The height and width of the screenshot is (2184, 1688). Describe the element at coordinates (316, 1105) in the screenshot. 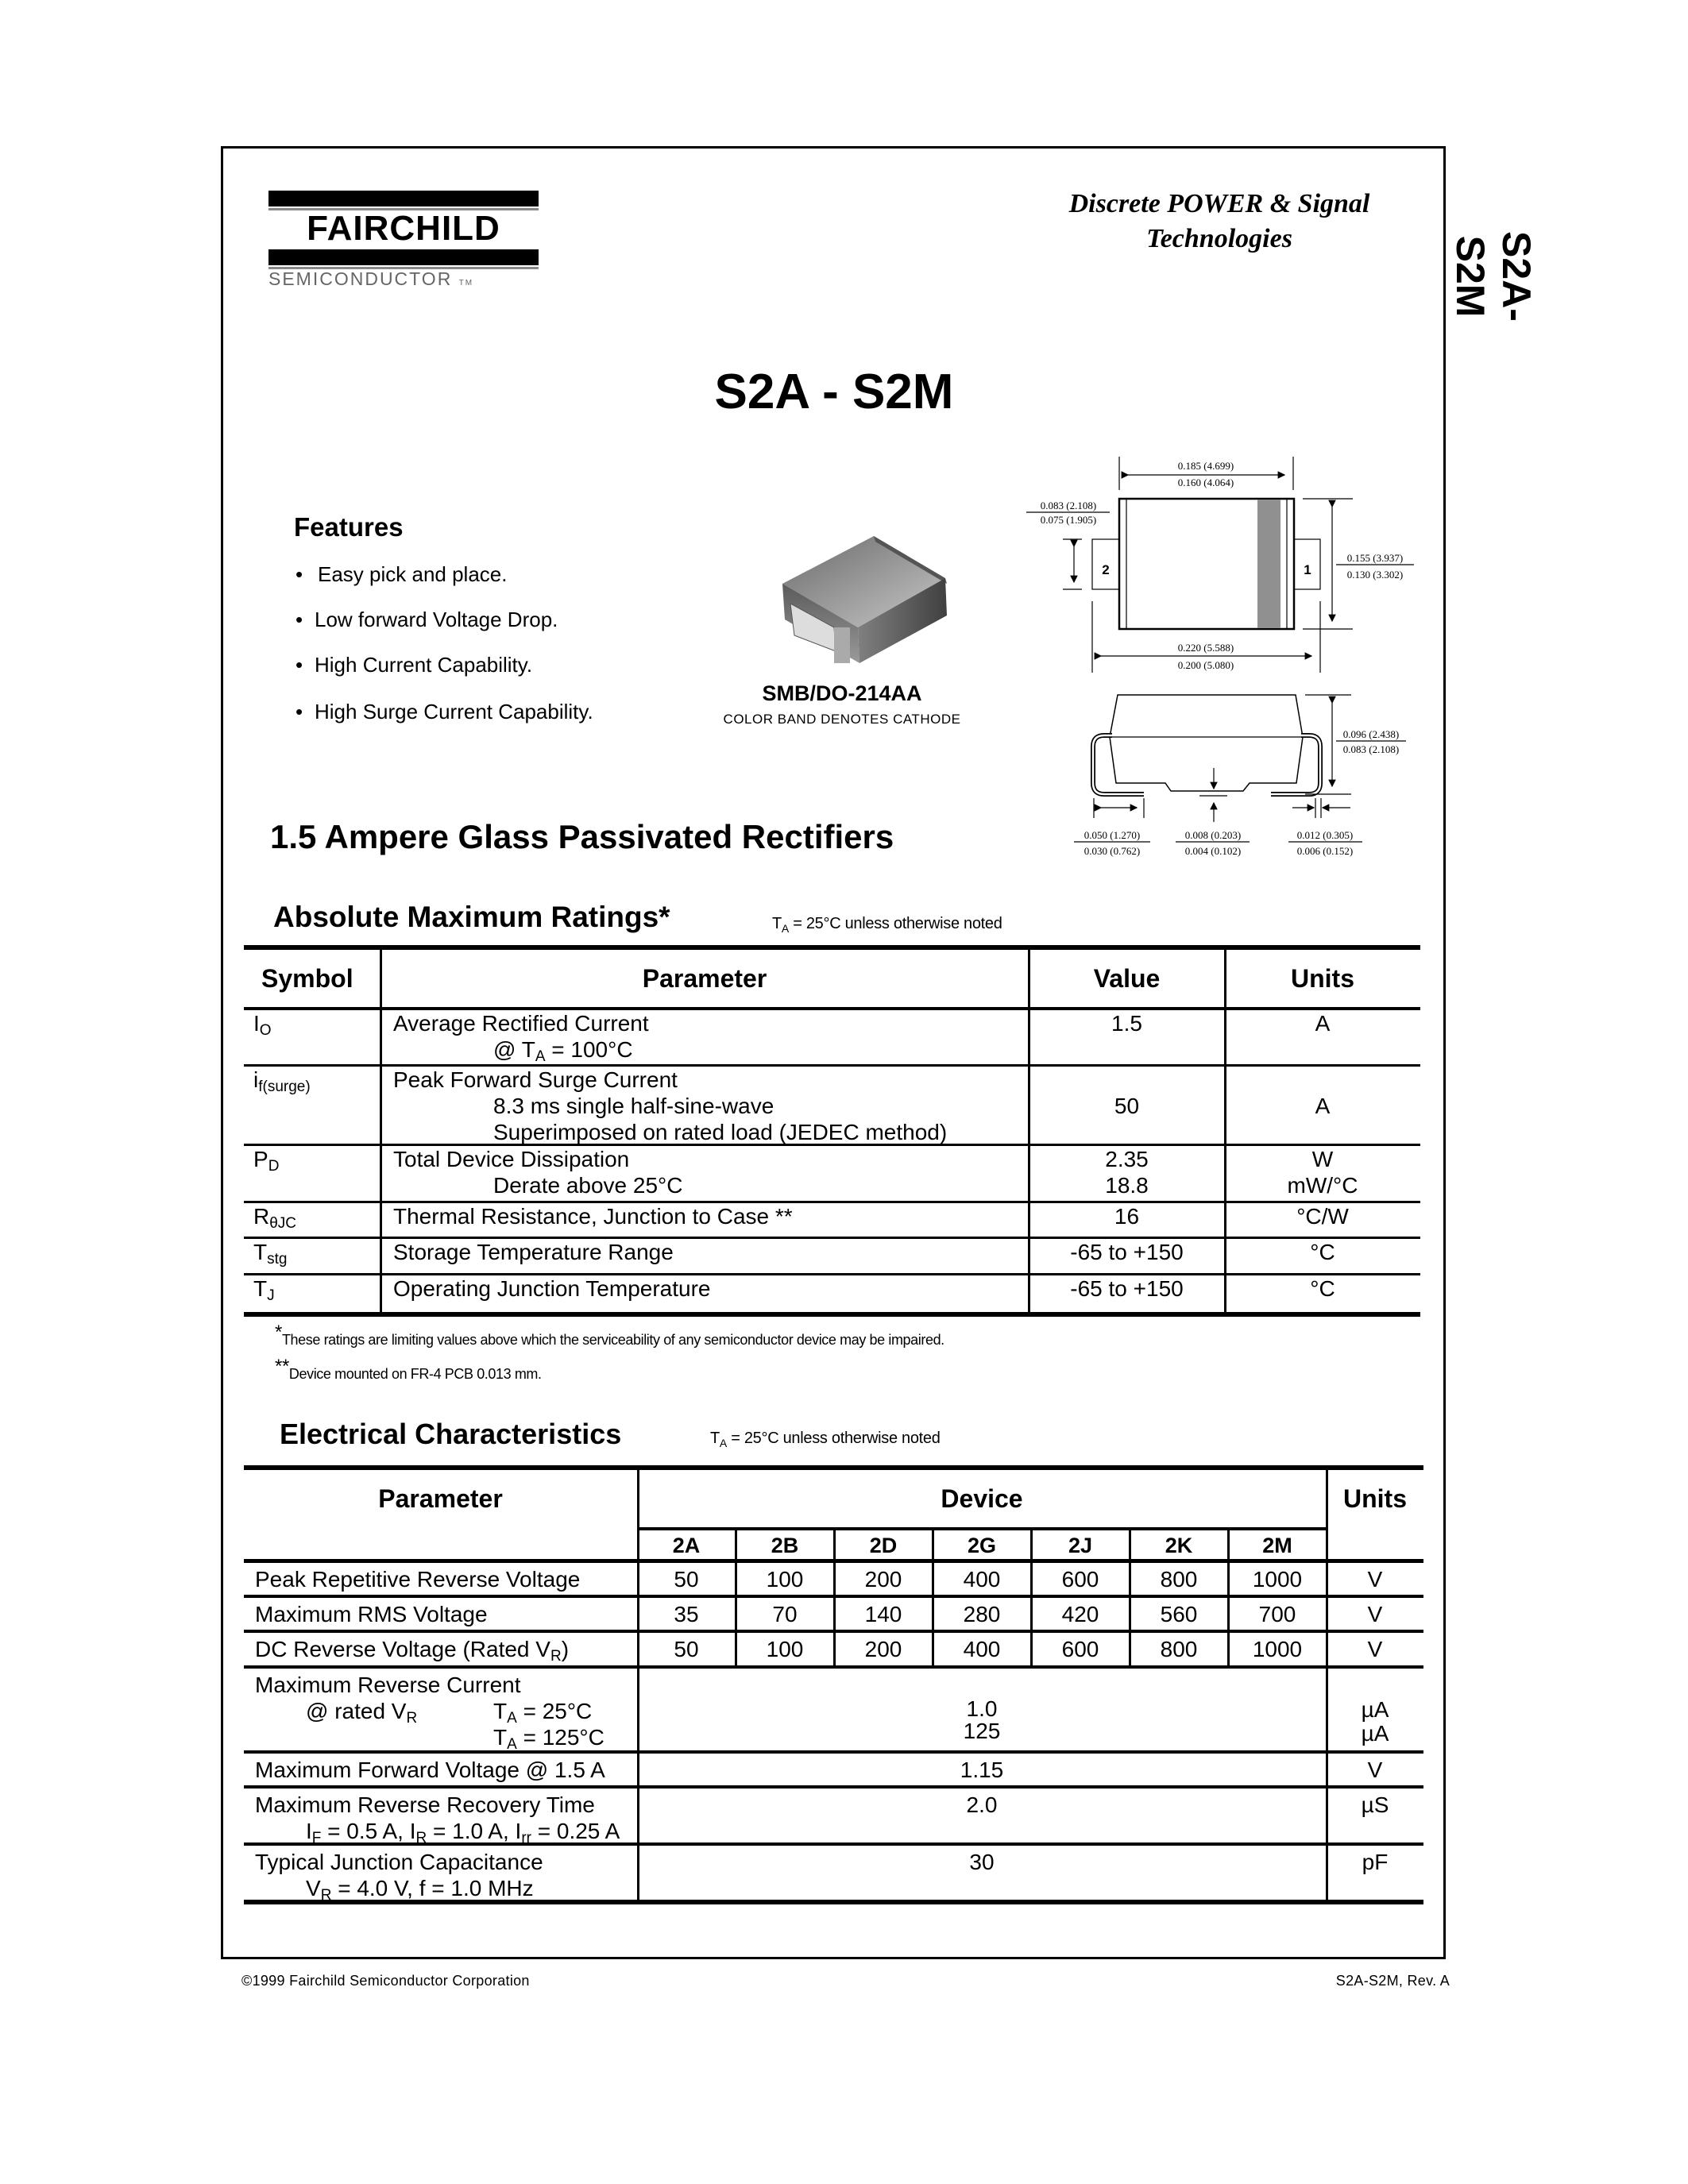

I see `symbol-cell: if(surge)` at that location.